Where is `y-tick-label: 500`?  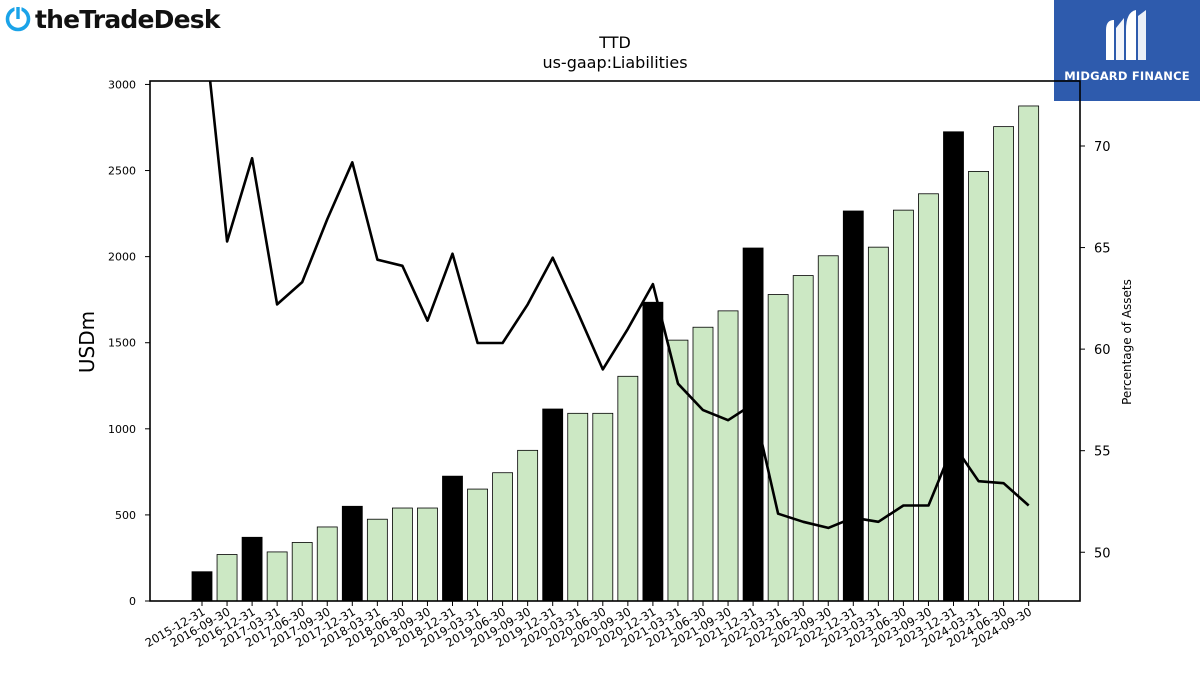 y-tick-label: 500 is located at coordinates (125, 515).